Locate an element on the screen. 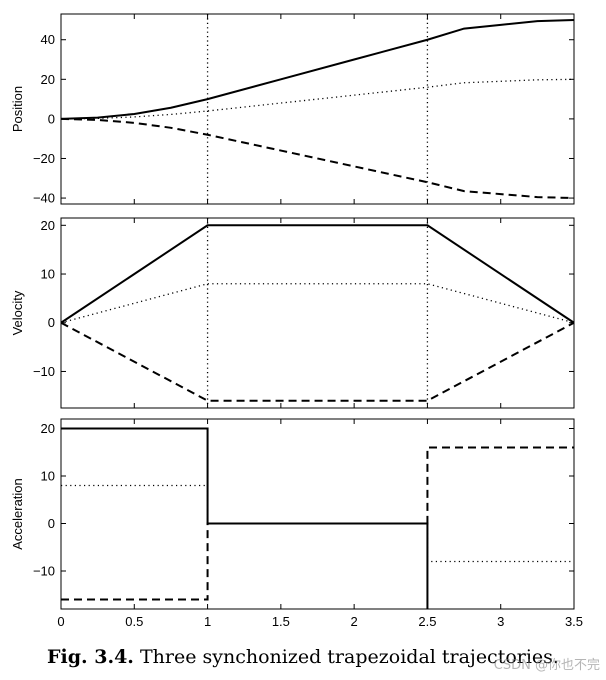  x-tick-label: 1 is located at coordinates (207, 621).